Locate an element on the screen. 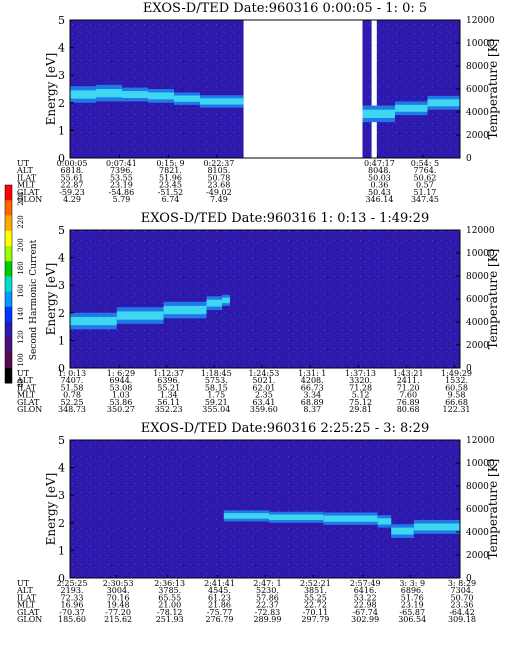 Image resolution: width=505 pixels, height=649 pixels. orbit-value: 5021. is located at coordinates (263, 380).